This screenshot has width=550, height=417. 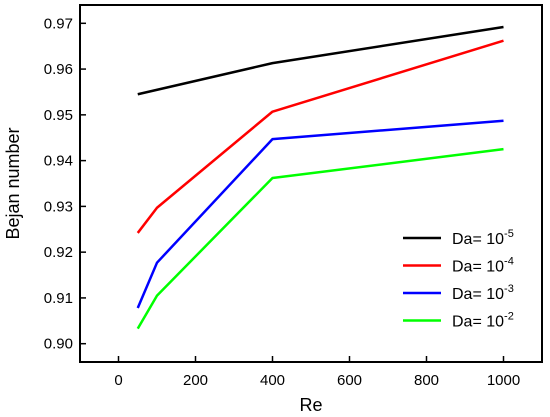 I want to click on legend-label: Da= 10-5, so click(x=483, y=238).